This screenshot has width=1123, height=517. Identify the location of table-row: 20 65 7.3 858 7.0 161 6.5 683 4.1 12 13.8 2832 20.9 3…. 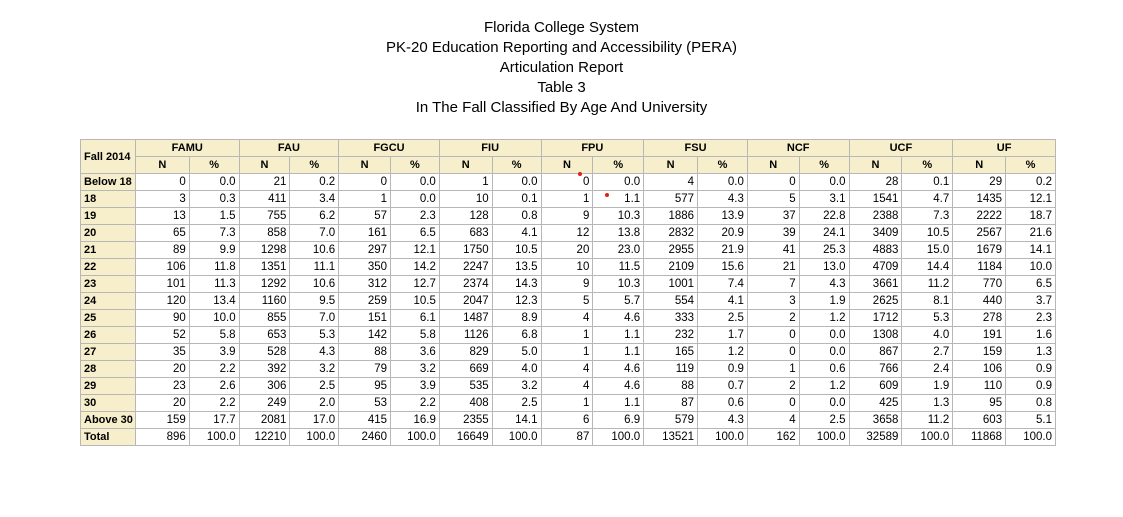
(568, 233).